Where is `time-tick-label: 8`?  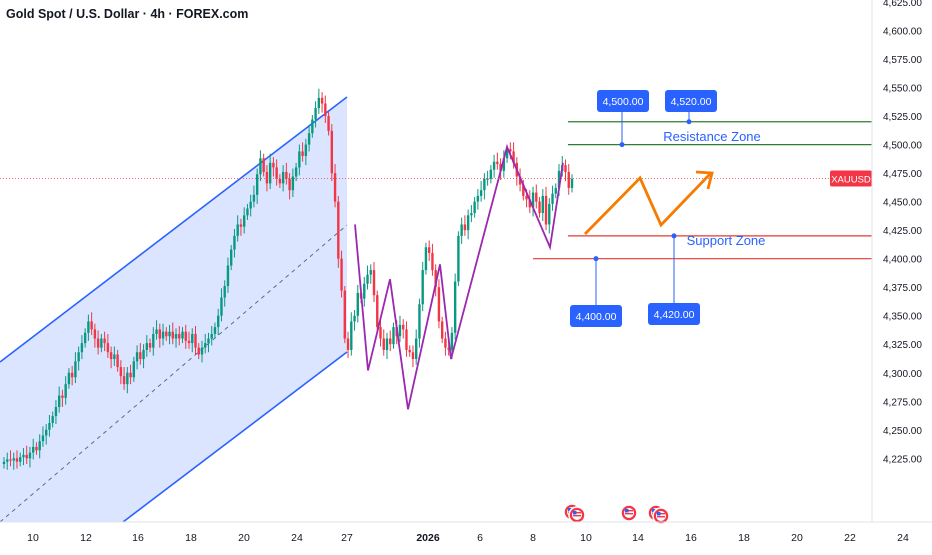
time-tick-label: 8 is located at coordinates (533, 538).